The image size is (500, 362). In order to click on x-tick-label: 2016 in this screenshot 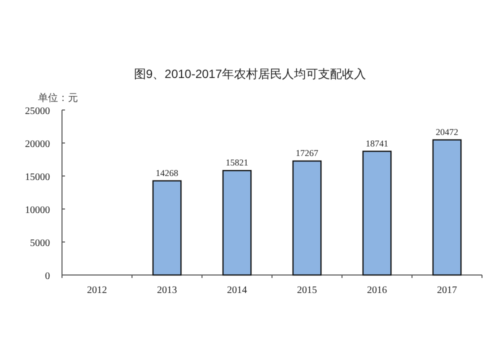, I will do `click(377, 290)`.